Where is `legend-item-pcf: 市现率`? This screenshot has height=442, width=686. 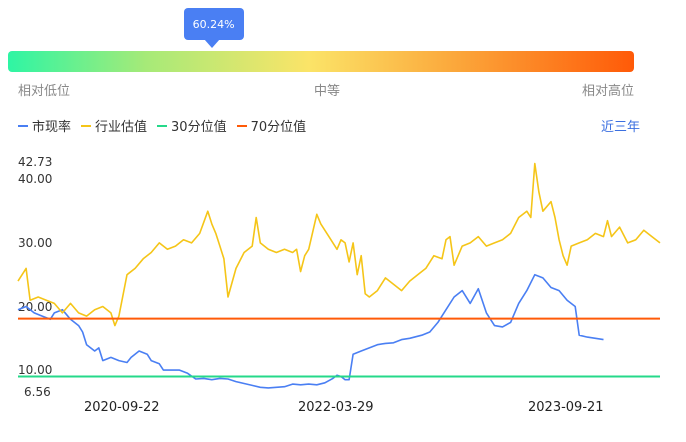
legend-item-pcf: 市现率 is located at coordinates (44, 125).